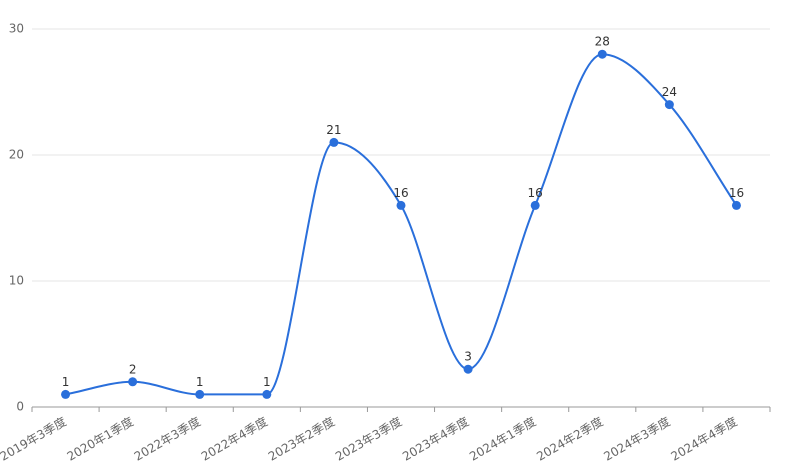 The image size is (789, 467). Describe the element at coordinates (333, 130) in the screenshot. I see `data-label: 21` at that location.